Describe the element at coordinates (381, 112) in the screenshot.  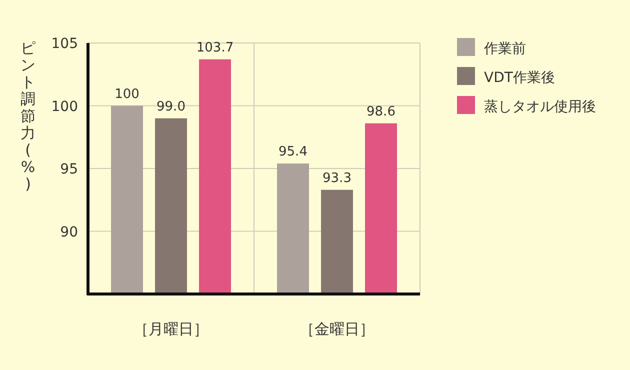
I see `data-label: 98.6` at that location.